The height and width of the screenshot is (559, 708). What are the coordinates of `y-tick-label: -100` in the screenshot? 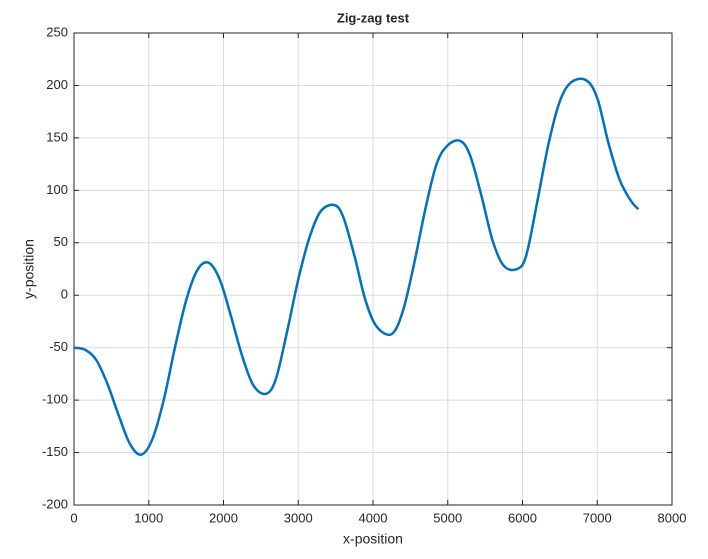 It's located at (55, 399).